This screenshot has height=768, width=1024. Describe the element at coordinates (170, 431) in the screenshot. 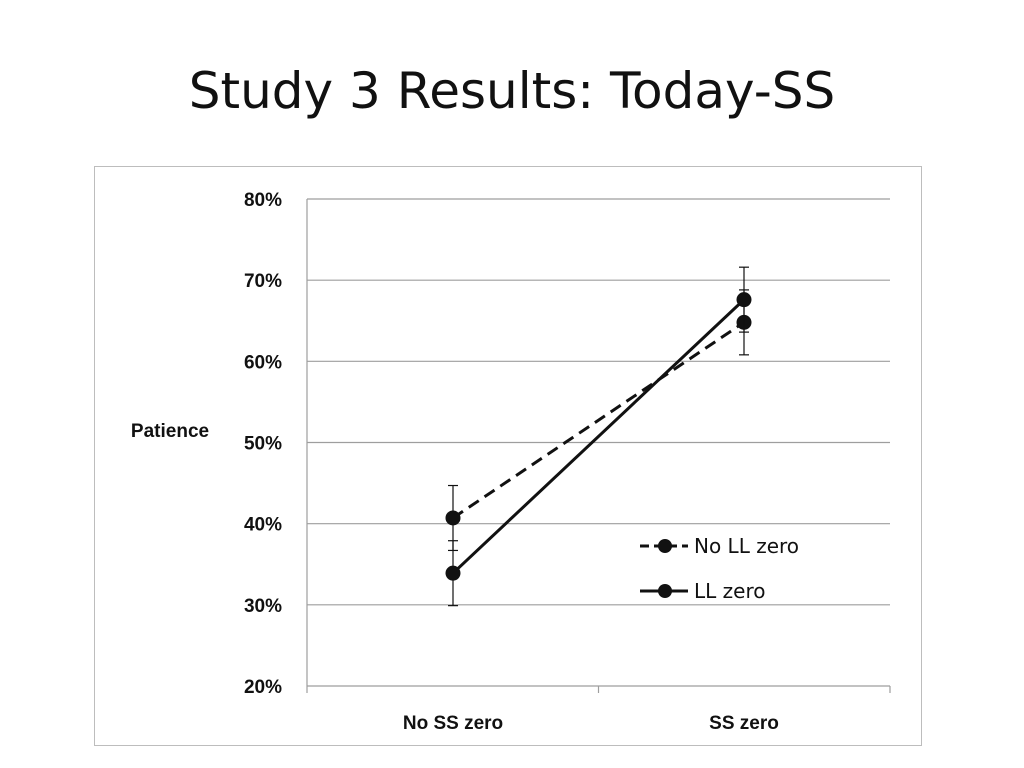

I see `y-axis-title: Patience` at that location.